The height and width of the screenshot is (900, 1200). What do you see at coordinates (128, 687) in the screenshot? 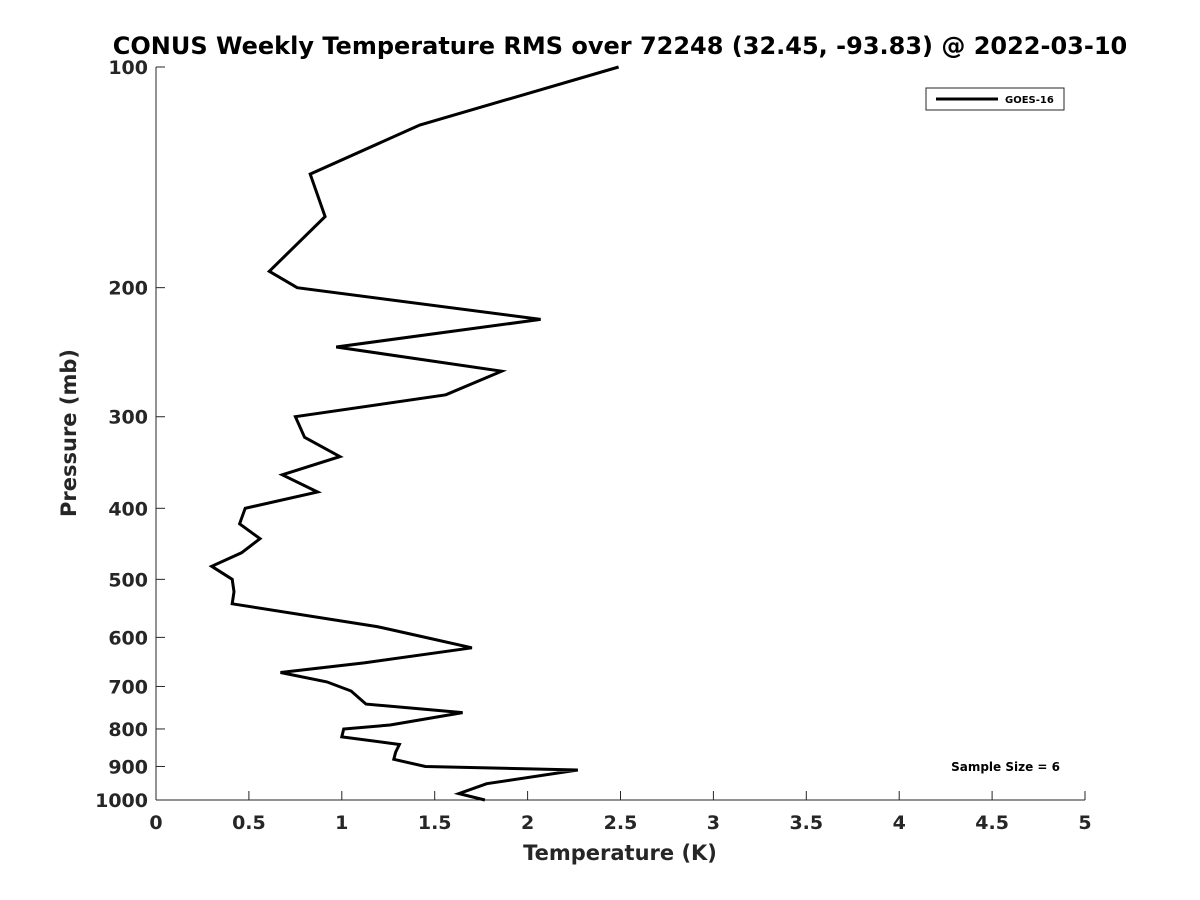
I see `y-tick-label: 700` at bounding box center [128, 687].